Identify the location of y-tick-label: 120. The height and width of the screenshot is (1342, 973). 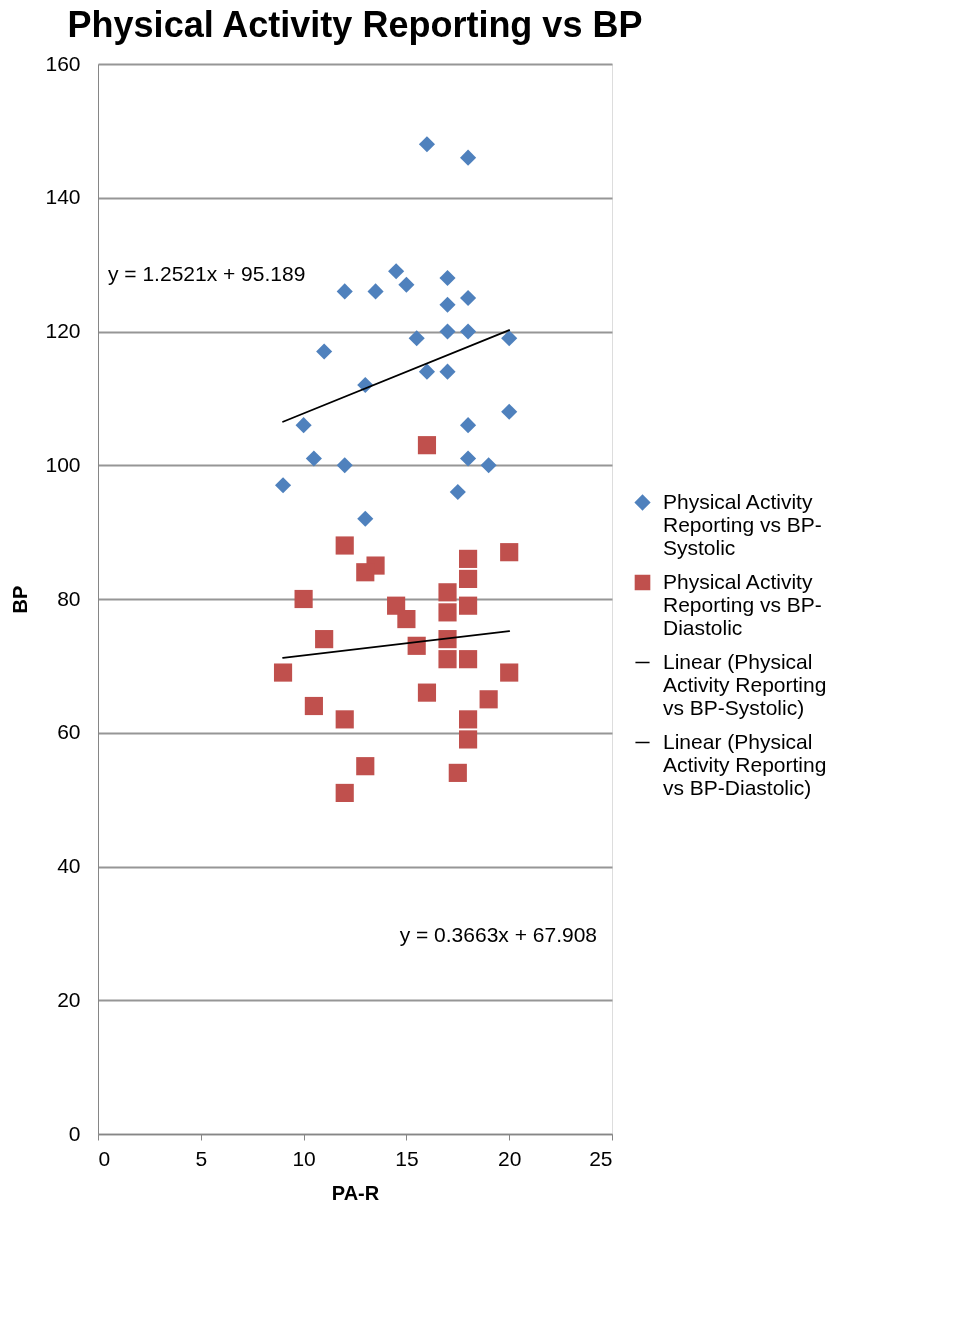
(63, 330).